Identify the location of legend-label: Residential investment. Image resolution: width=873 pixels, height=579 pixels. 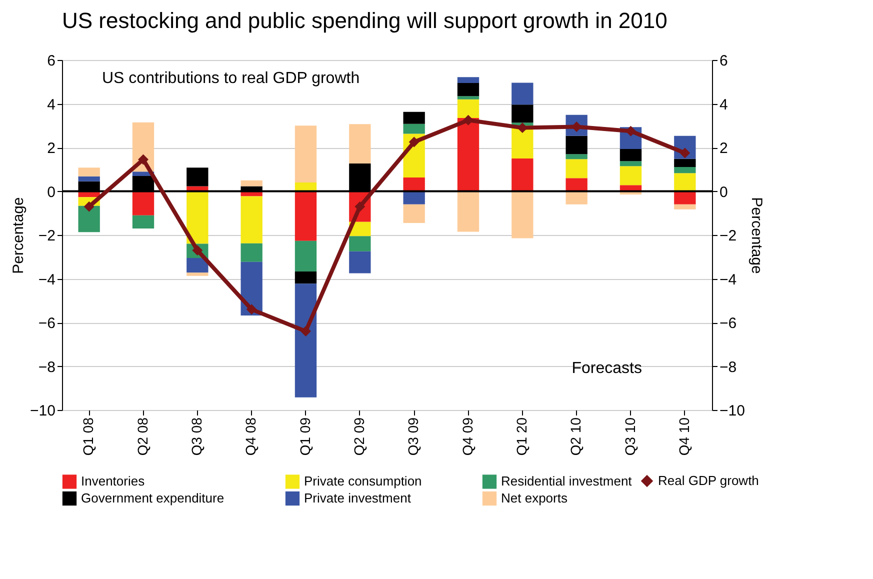
(566, 481).